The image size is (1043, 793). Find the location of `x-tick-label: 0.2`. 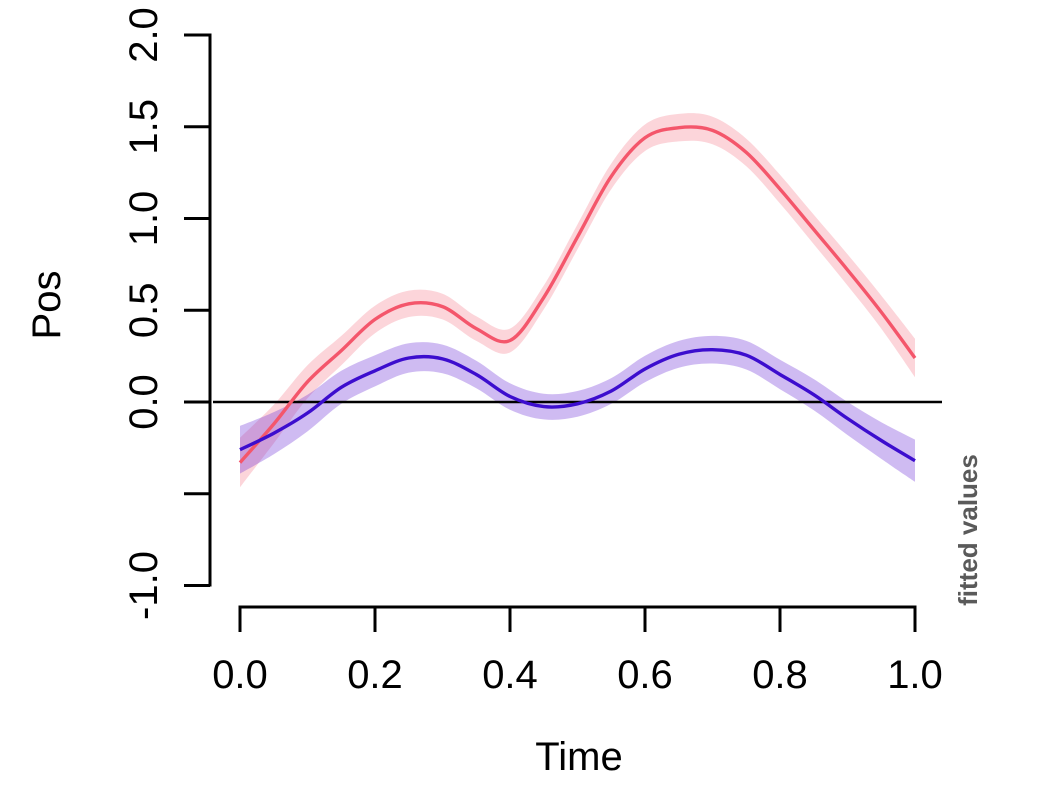

x-tick-label: 0.2 is located at coordinates (375, 675).